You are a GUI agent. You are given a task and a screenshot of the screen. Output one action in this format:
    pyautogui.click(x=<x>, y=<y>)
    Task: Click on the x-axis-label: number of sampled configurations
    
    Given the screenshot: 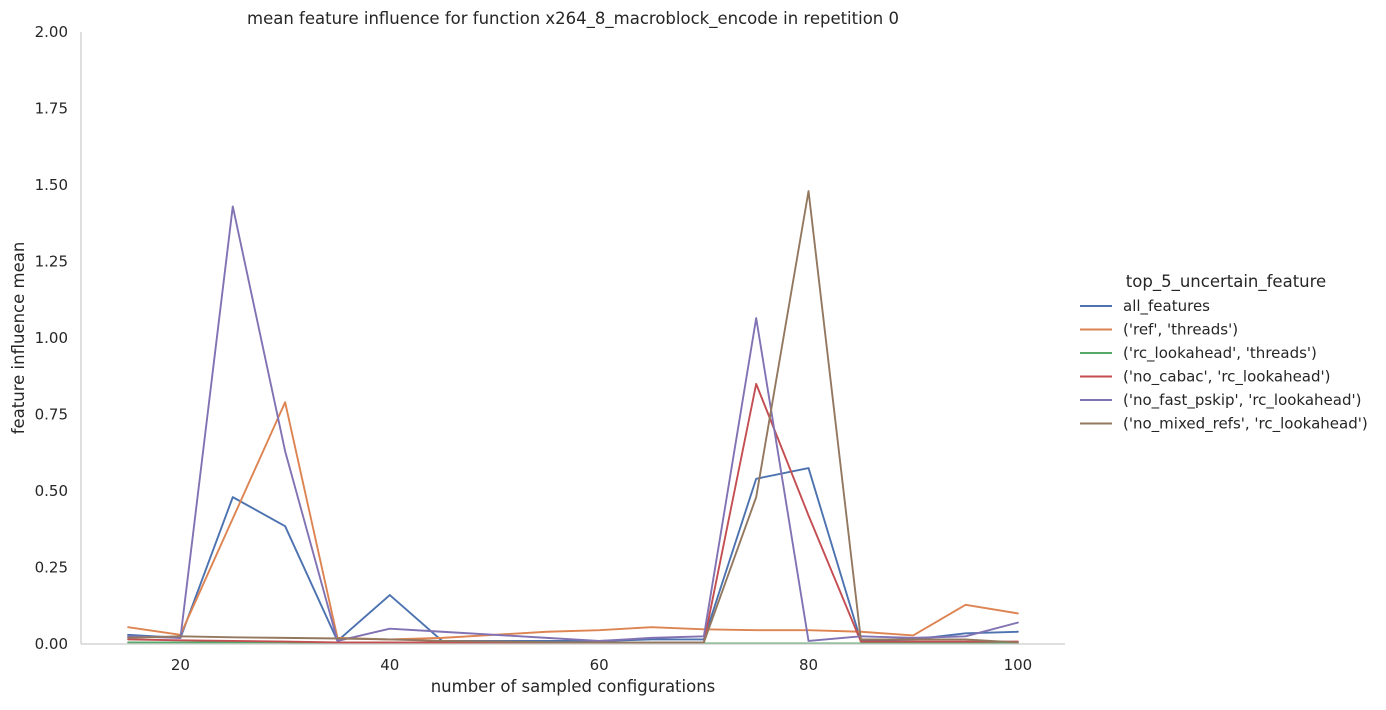 What is the action you would take?
    pyautogui.click(x=573, y=686)
    